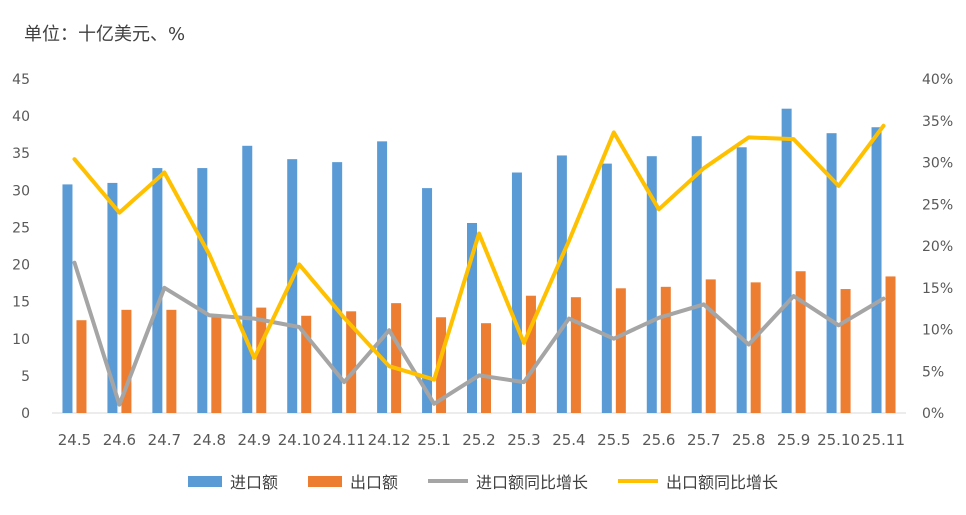  I want to click on y-left-tick-label: 5, so click(25, 377).